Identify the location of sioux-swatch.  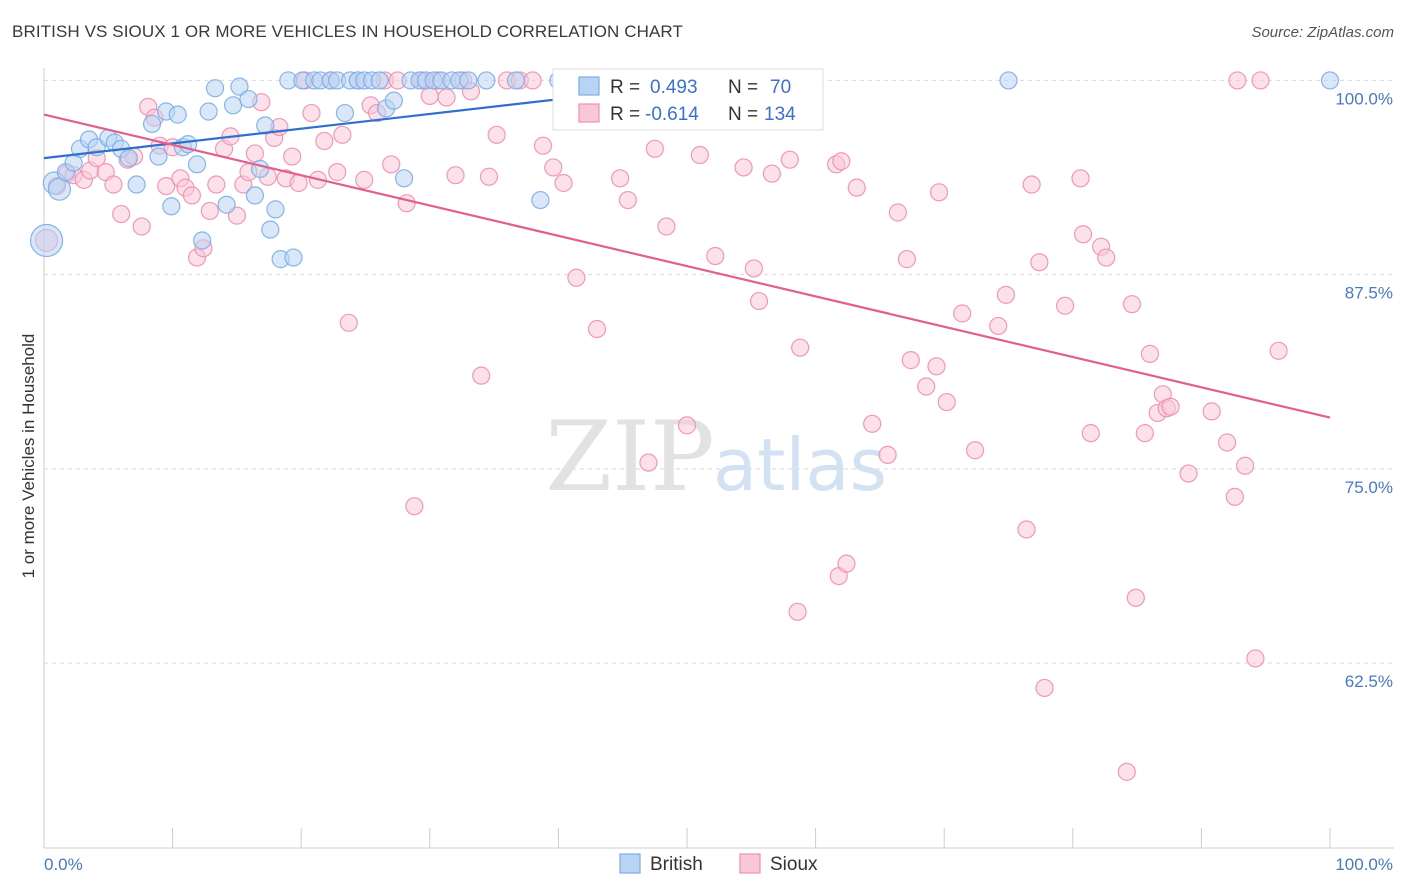
(589, 113).